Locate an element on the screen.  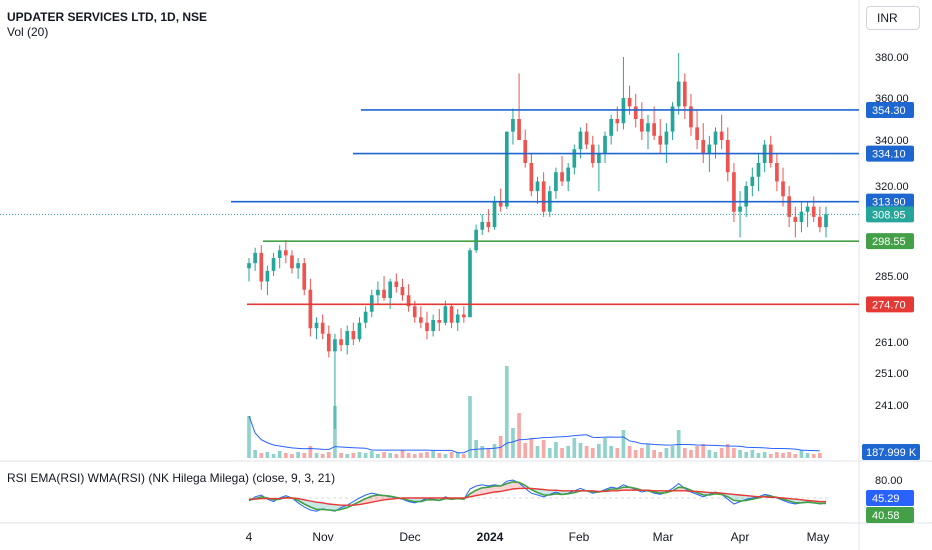
wma-rsi-line is located at coordinates (537, 496).